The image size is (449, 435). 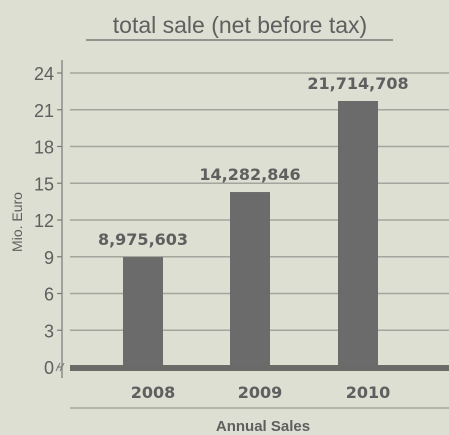 I want to click on y-tick-label: 0, so click(x=49, y=368).